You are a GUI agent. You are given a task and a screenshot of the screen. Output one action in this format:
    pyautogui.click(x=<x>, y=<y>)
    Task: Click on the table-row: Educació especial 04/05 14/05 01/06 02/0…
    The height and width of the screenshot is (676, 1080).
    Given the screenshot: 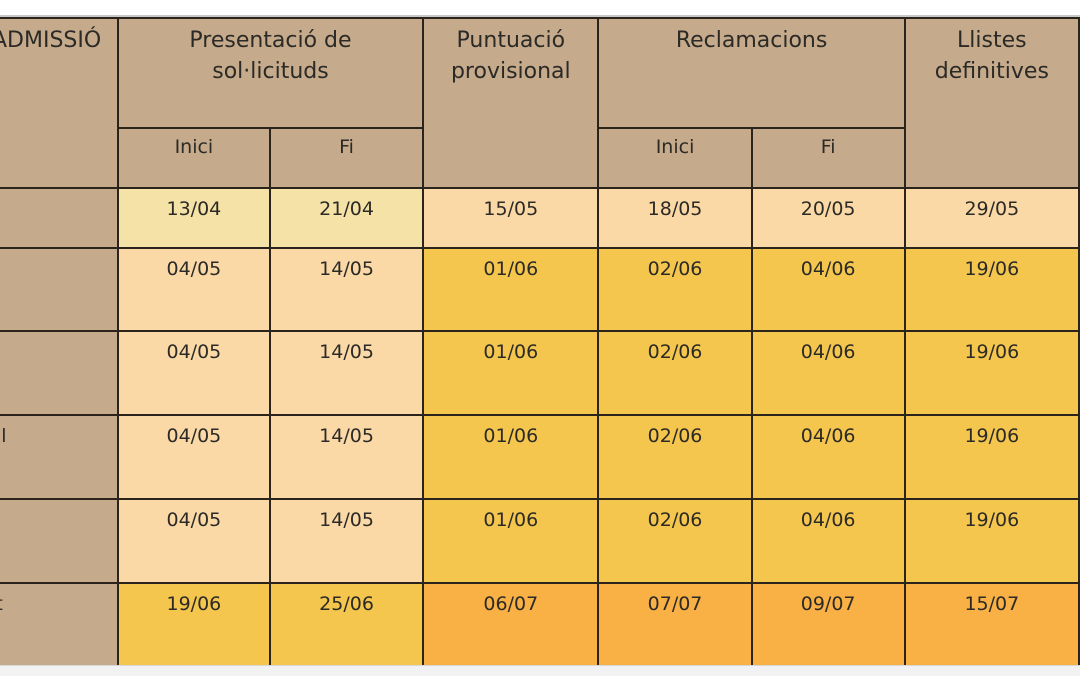 What is the action you would take?
    pyautogui.click(x=540, y=457)
    